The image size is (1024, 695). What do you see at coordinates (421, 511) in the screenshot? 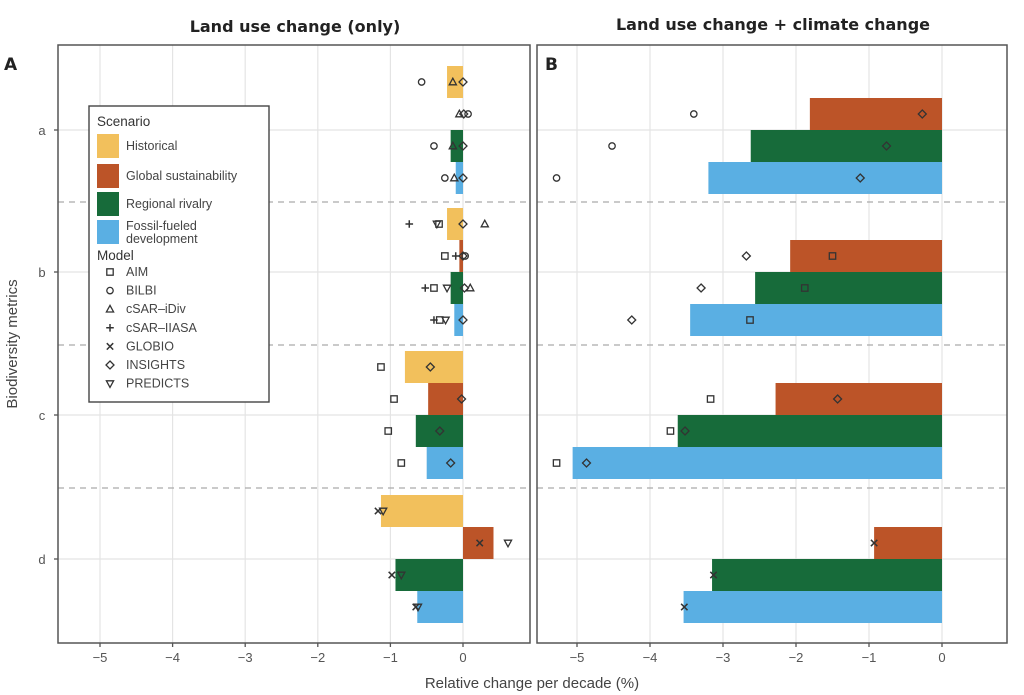
I see `panel-a-bar-d-historical` at bounding box center [421, 511].